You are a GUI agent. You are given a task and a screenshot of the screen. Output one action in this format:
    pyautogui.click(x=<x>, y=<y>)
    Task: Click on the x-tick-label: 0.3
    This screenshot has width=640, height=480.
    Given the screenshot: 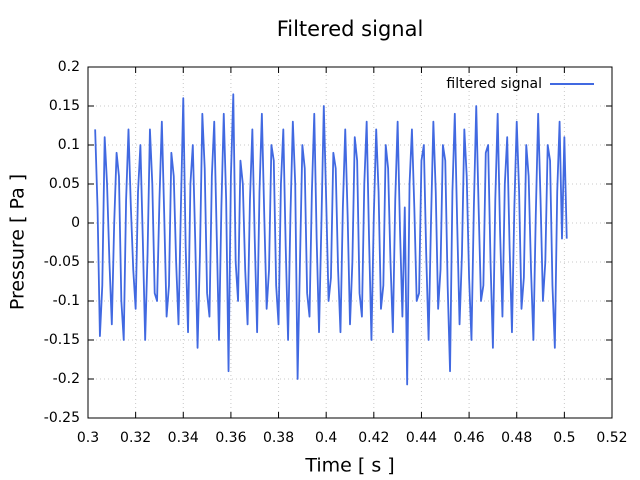 What is the action you would take?
    pyautogui.click(x=88, y=438)
    